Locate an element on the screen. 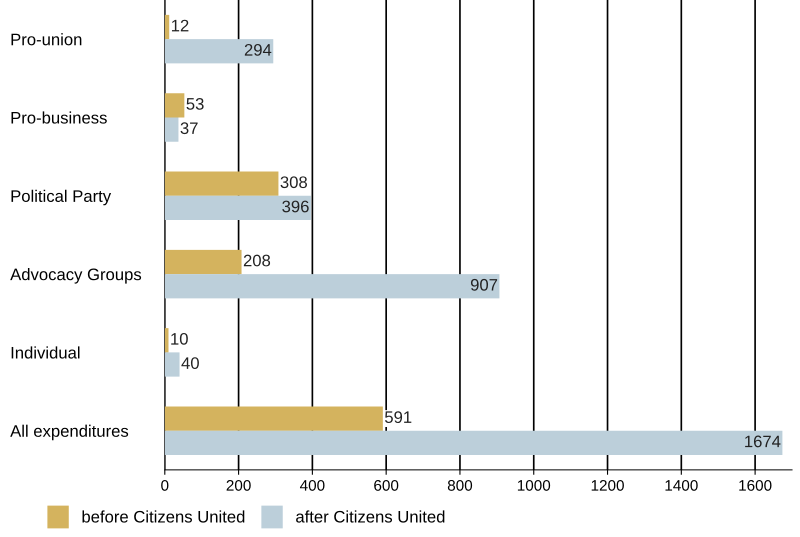 Image resolution: width=800 pixels, height=537 pixels. x-tick-label: 0 is located at coordinates (164, 485).